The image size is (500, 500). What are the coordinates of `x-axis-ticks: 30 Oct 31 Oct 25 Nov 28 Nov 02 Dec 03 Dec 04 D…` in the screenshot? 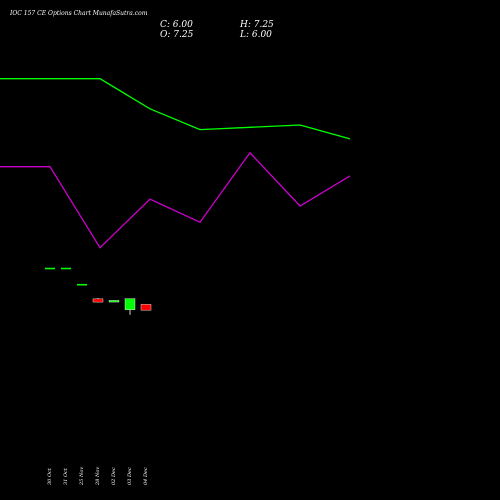 It's located at (98, 476).